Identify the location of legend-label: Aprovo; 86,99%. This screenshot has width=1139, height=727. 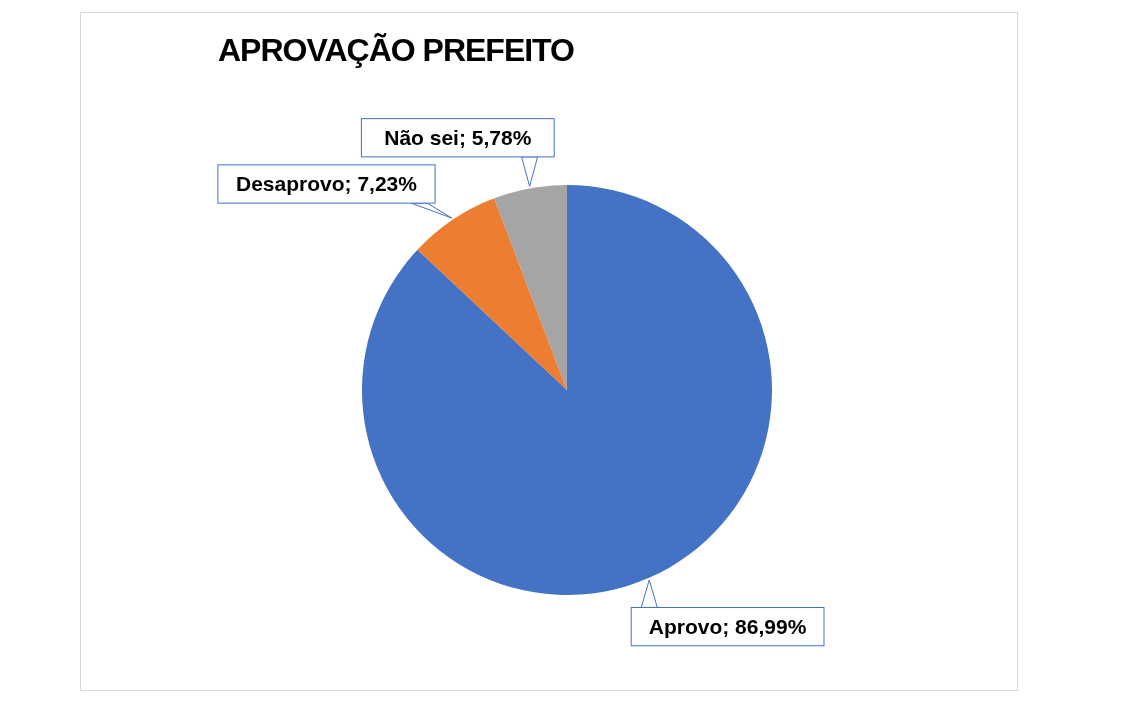
(727, 627).